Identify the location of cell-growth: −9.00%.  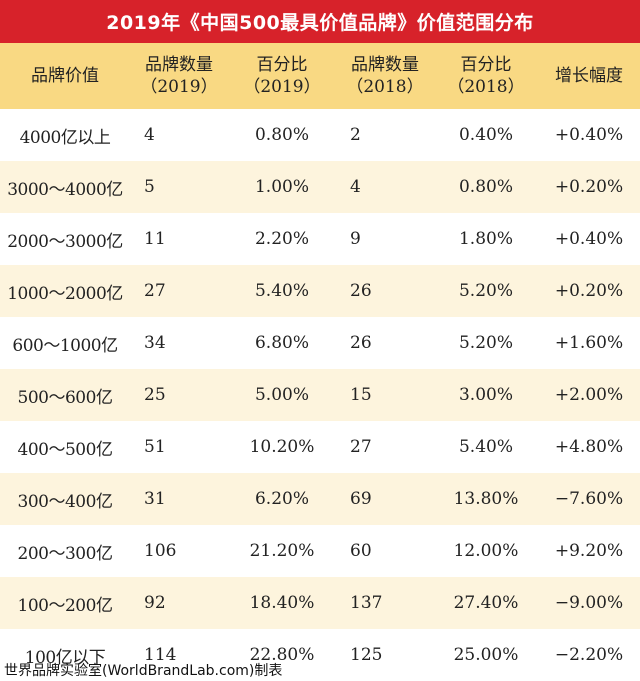
(589, 603).